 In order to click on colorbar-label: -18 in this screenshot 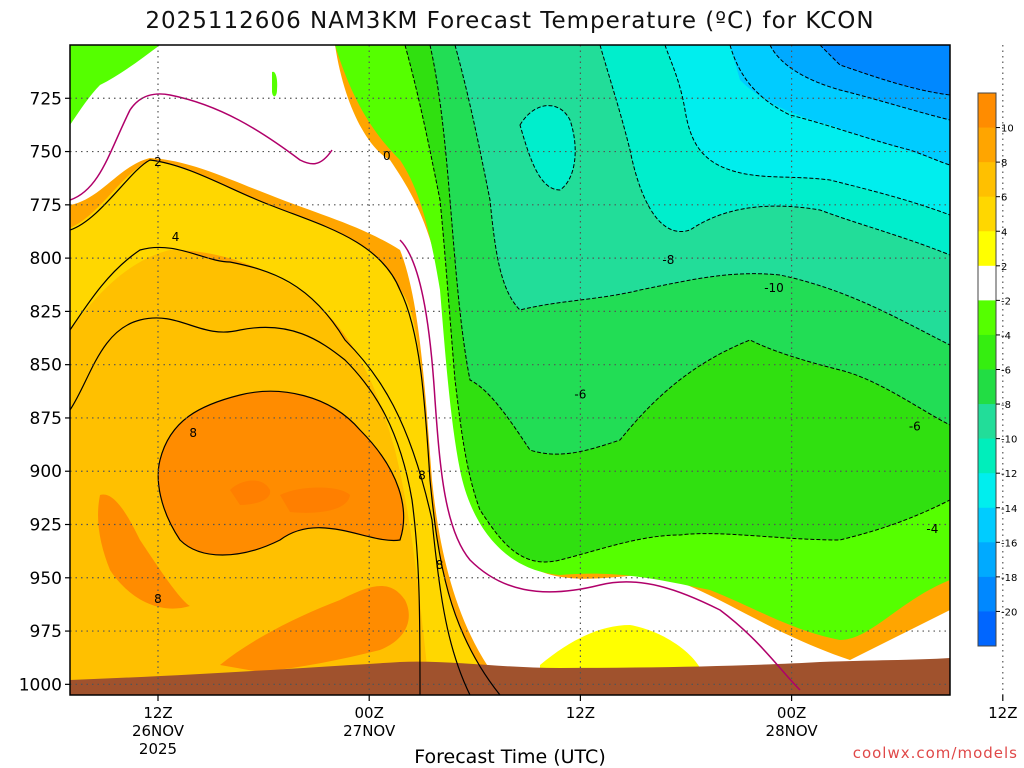, I will do `click(1009, 578)`.